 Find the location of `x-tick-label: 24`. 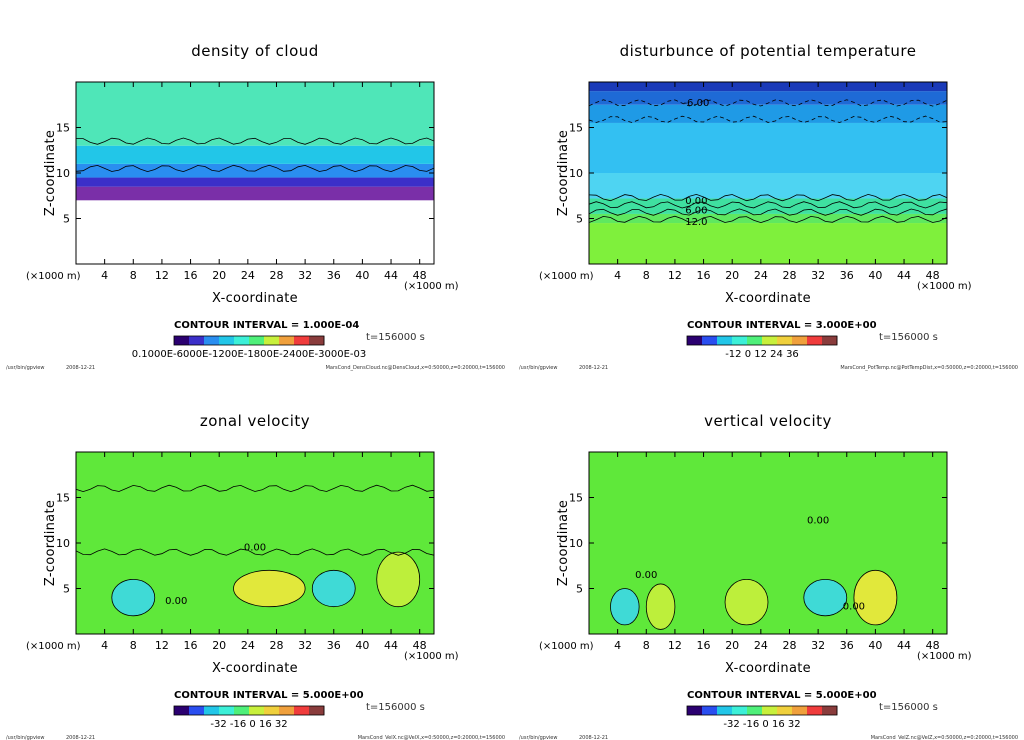

x-tick-label: 24 is located at coordinates (761, 275).